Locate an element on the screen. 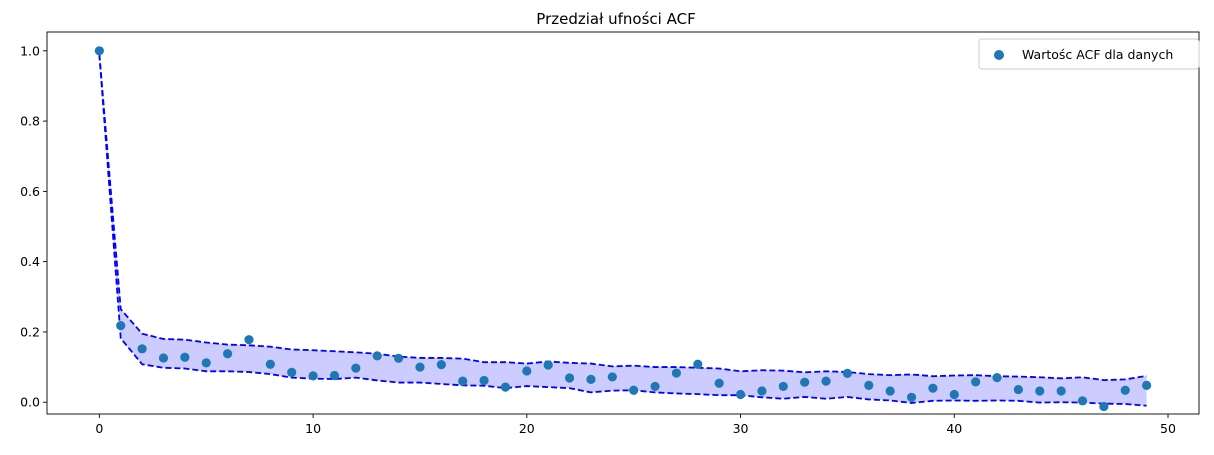 This screenshot has width=1214, height=455. y-tick-label: 1.0 is located at coordinates (30, 50).